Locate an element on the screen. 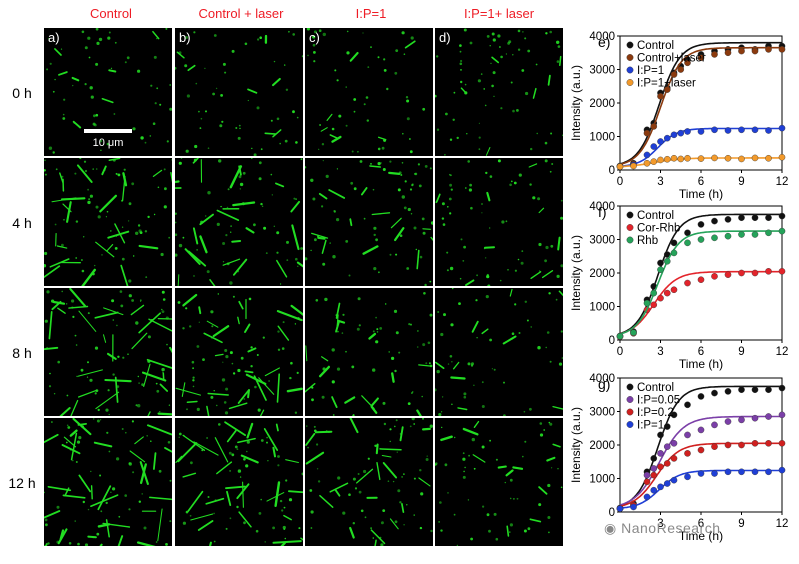 This screenshot has height=564, width=799. x-tick-label: 6 is located at coordinates (701, 524).